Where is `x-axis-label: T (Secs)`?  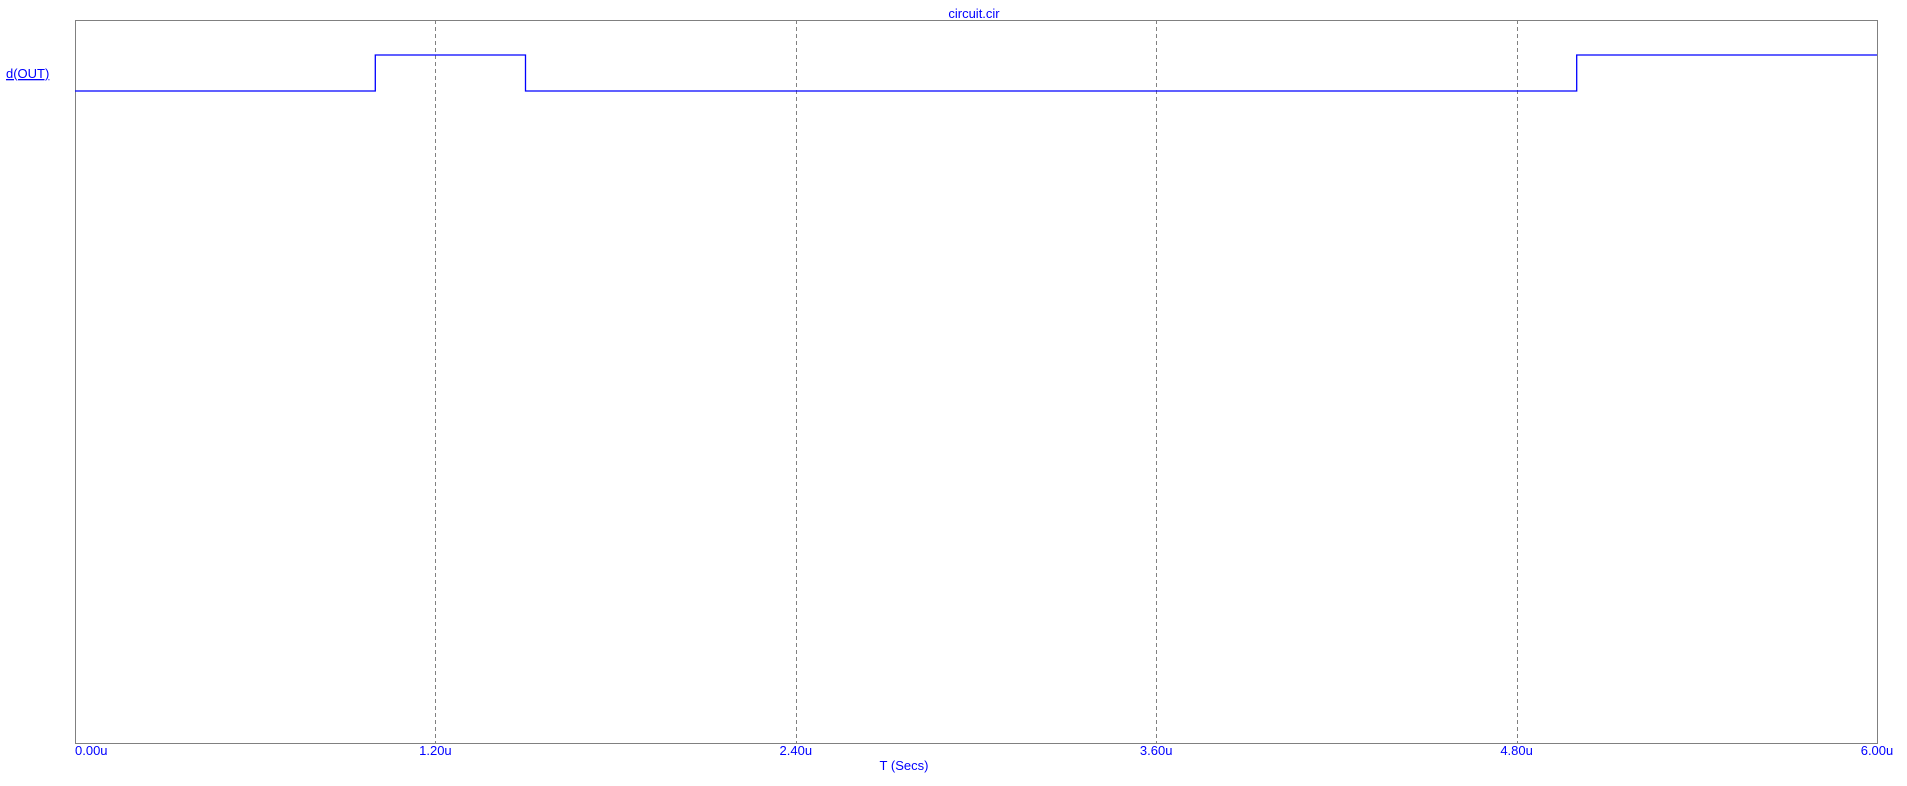
x-axis-label: T (Secs) is located at coordinates (904, 765).